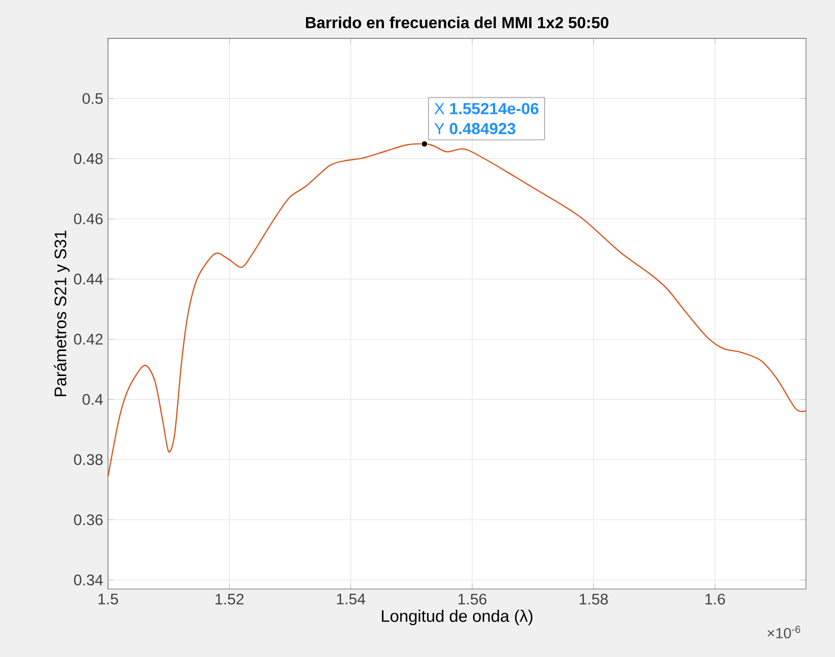 The image size is (835, 657). I want to click on x-tick-label: 1.5, so click(108, 599).